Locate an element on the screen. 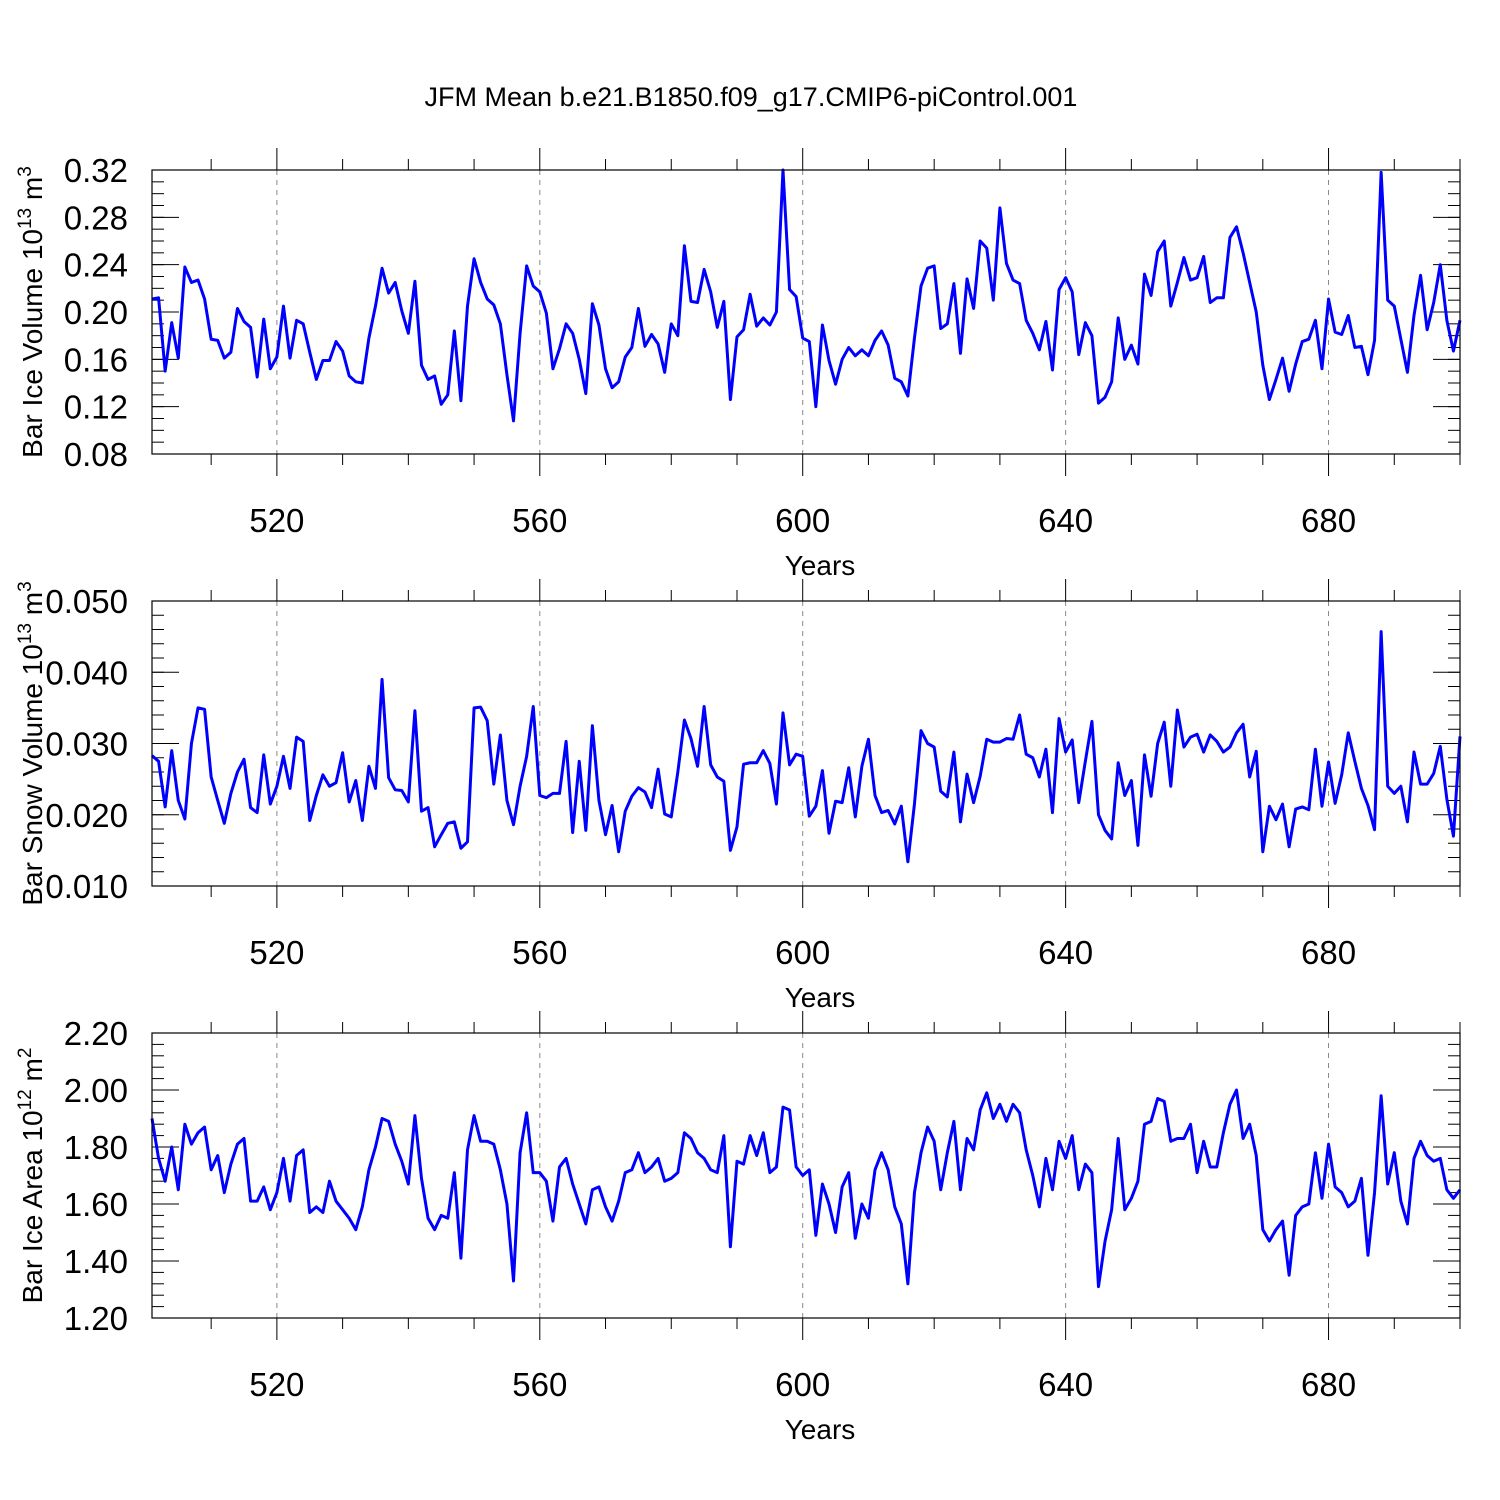  snow-volume-x-axis-label: Years is located at coordinates (820, 997).